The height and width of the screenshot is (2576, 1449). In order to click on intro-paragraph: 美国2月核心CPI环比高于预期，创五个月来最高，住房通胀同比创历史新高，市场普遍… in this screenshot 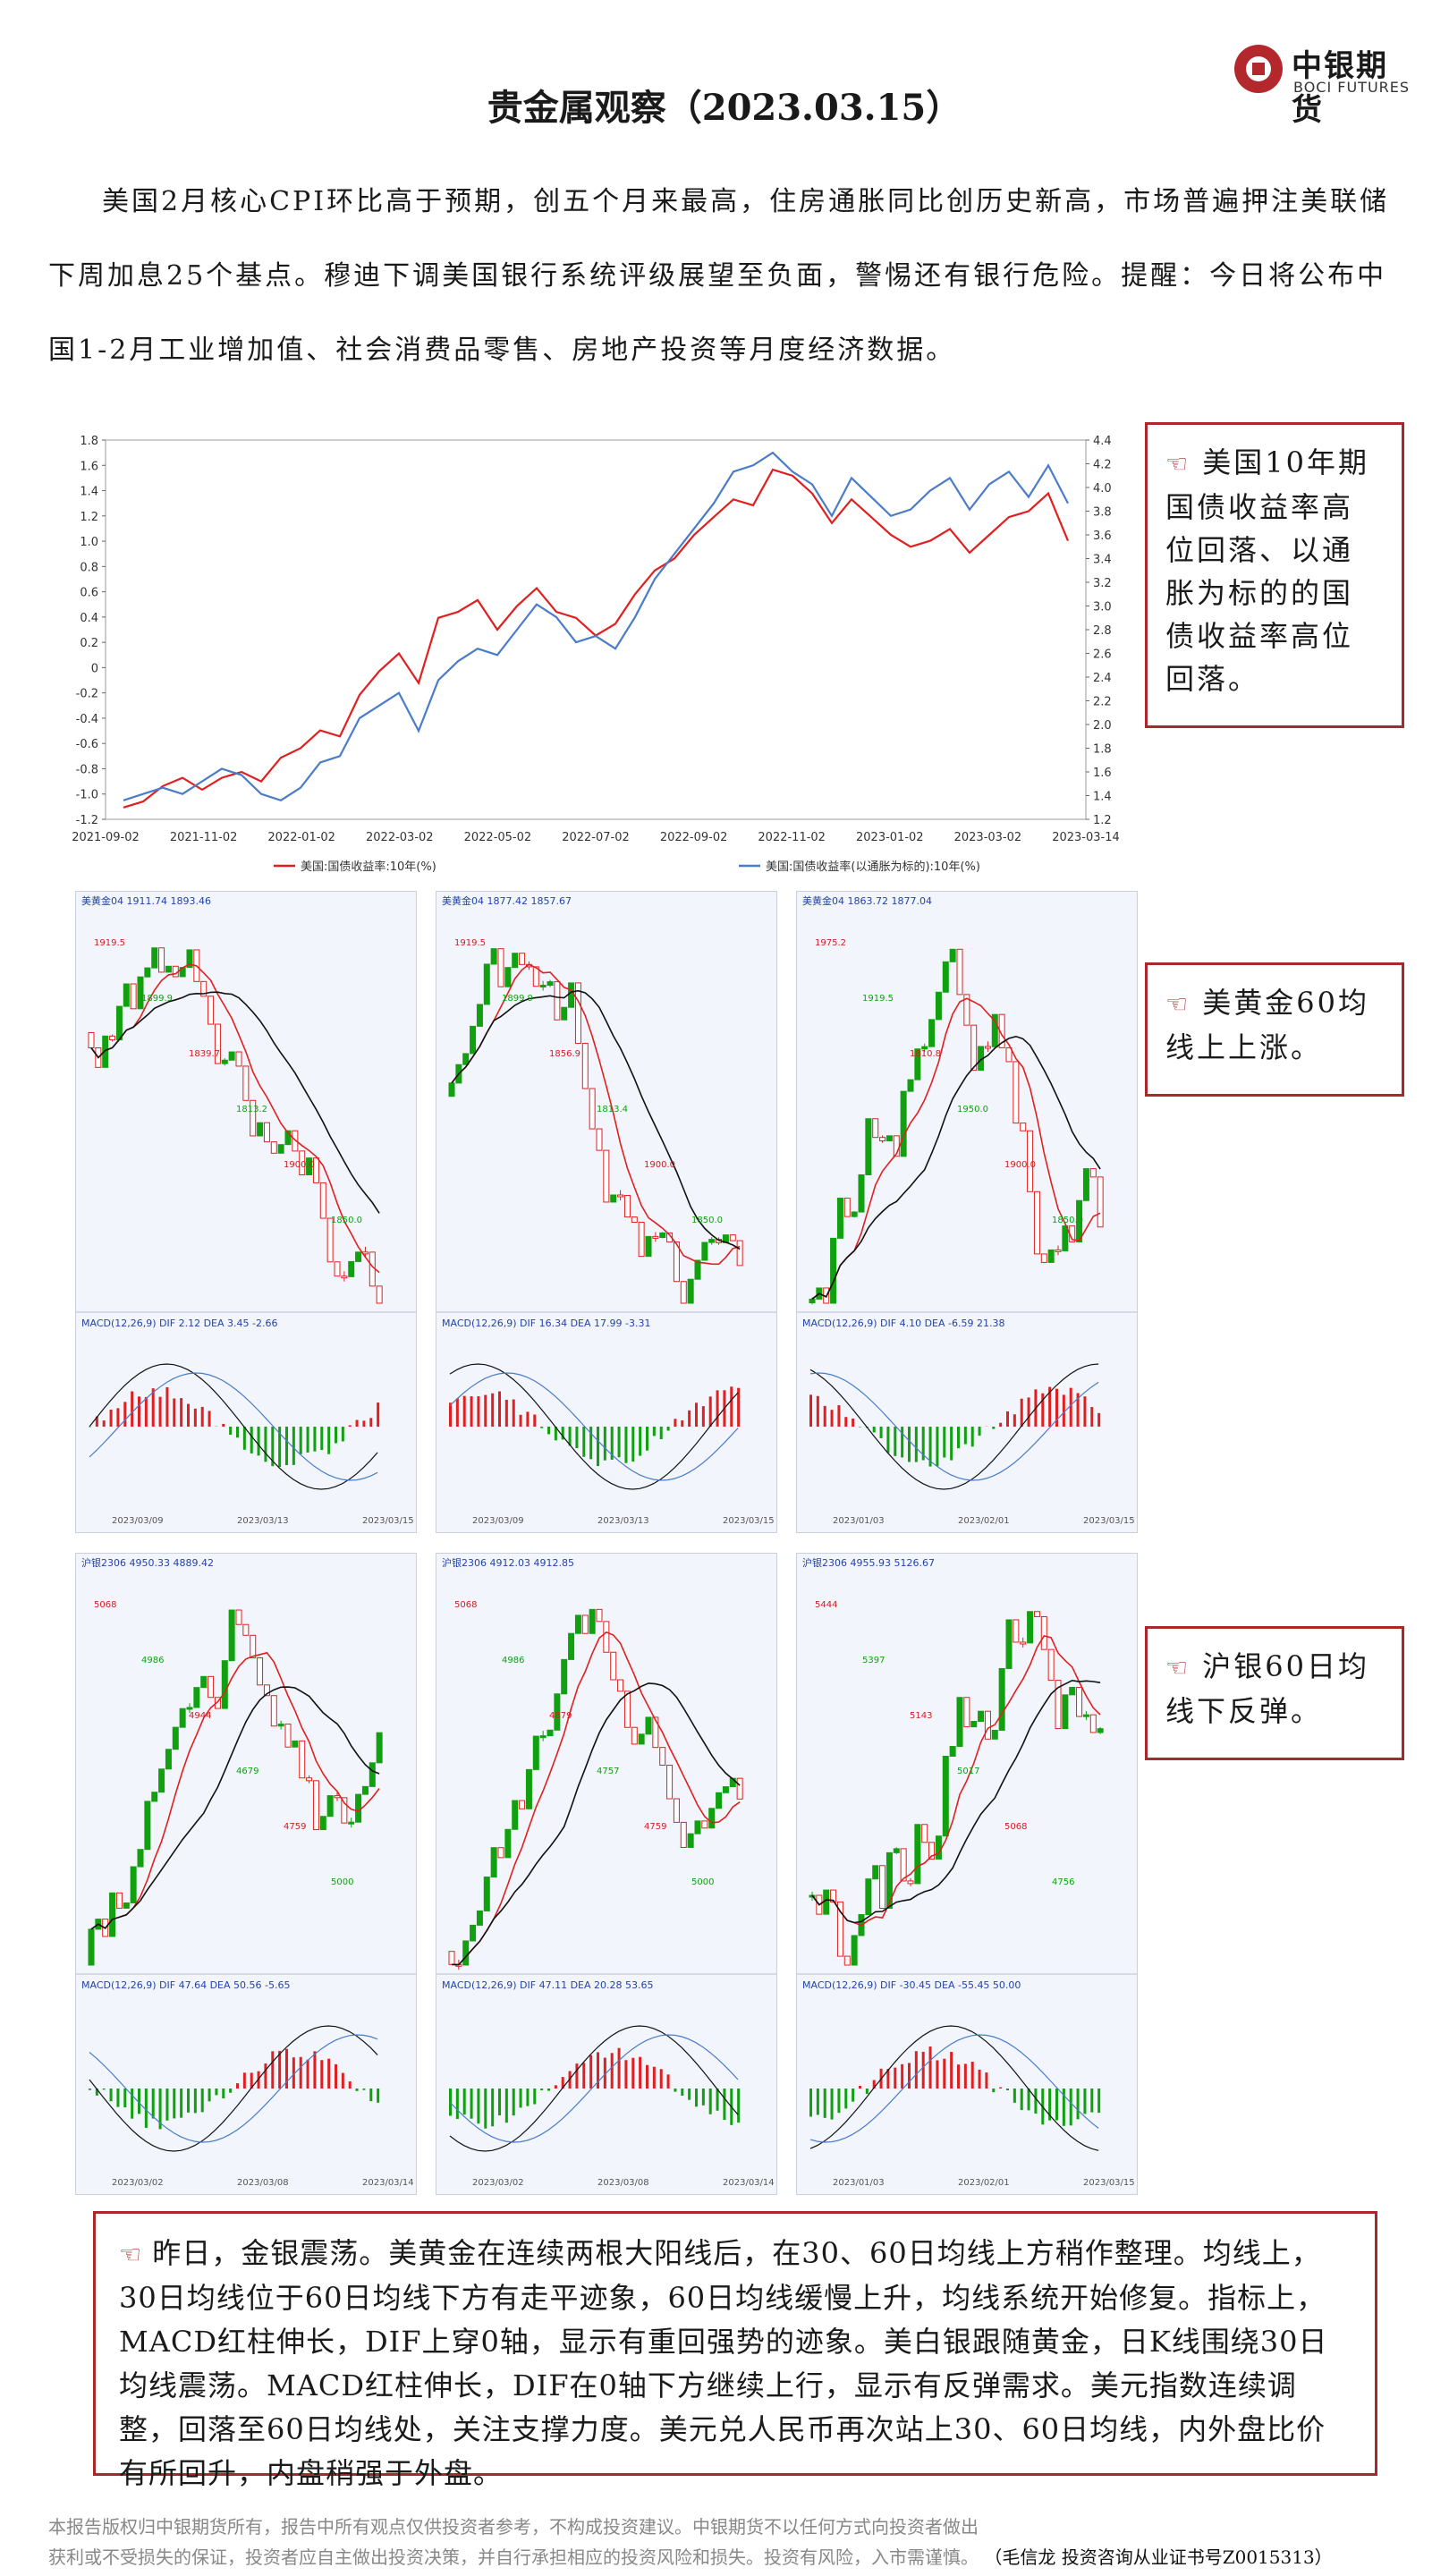, I will do `click(719, 276)`.